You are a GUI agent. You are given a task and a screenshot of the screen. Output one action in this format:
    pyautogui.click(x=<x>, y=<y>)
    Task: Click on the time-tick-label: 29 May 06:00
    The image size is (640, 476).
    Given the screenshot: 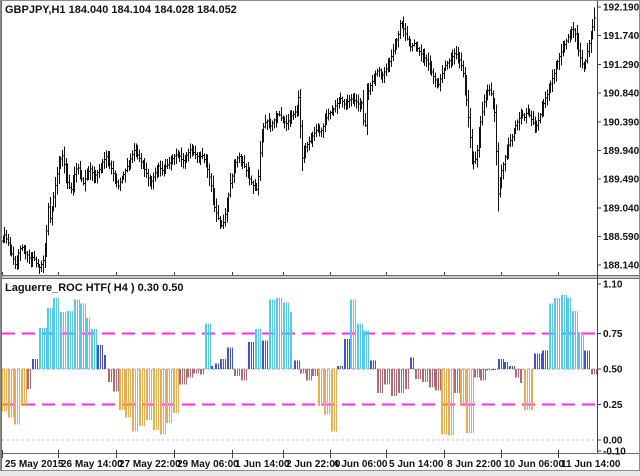 What is the action you would take?
    pyautogui.click(x=208, y=464)
    